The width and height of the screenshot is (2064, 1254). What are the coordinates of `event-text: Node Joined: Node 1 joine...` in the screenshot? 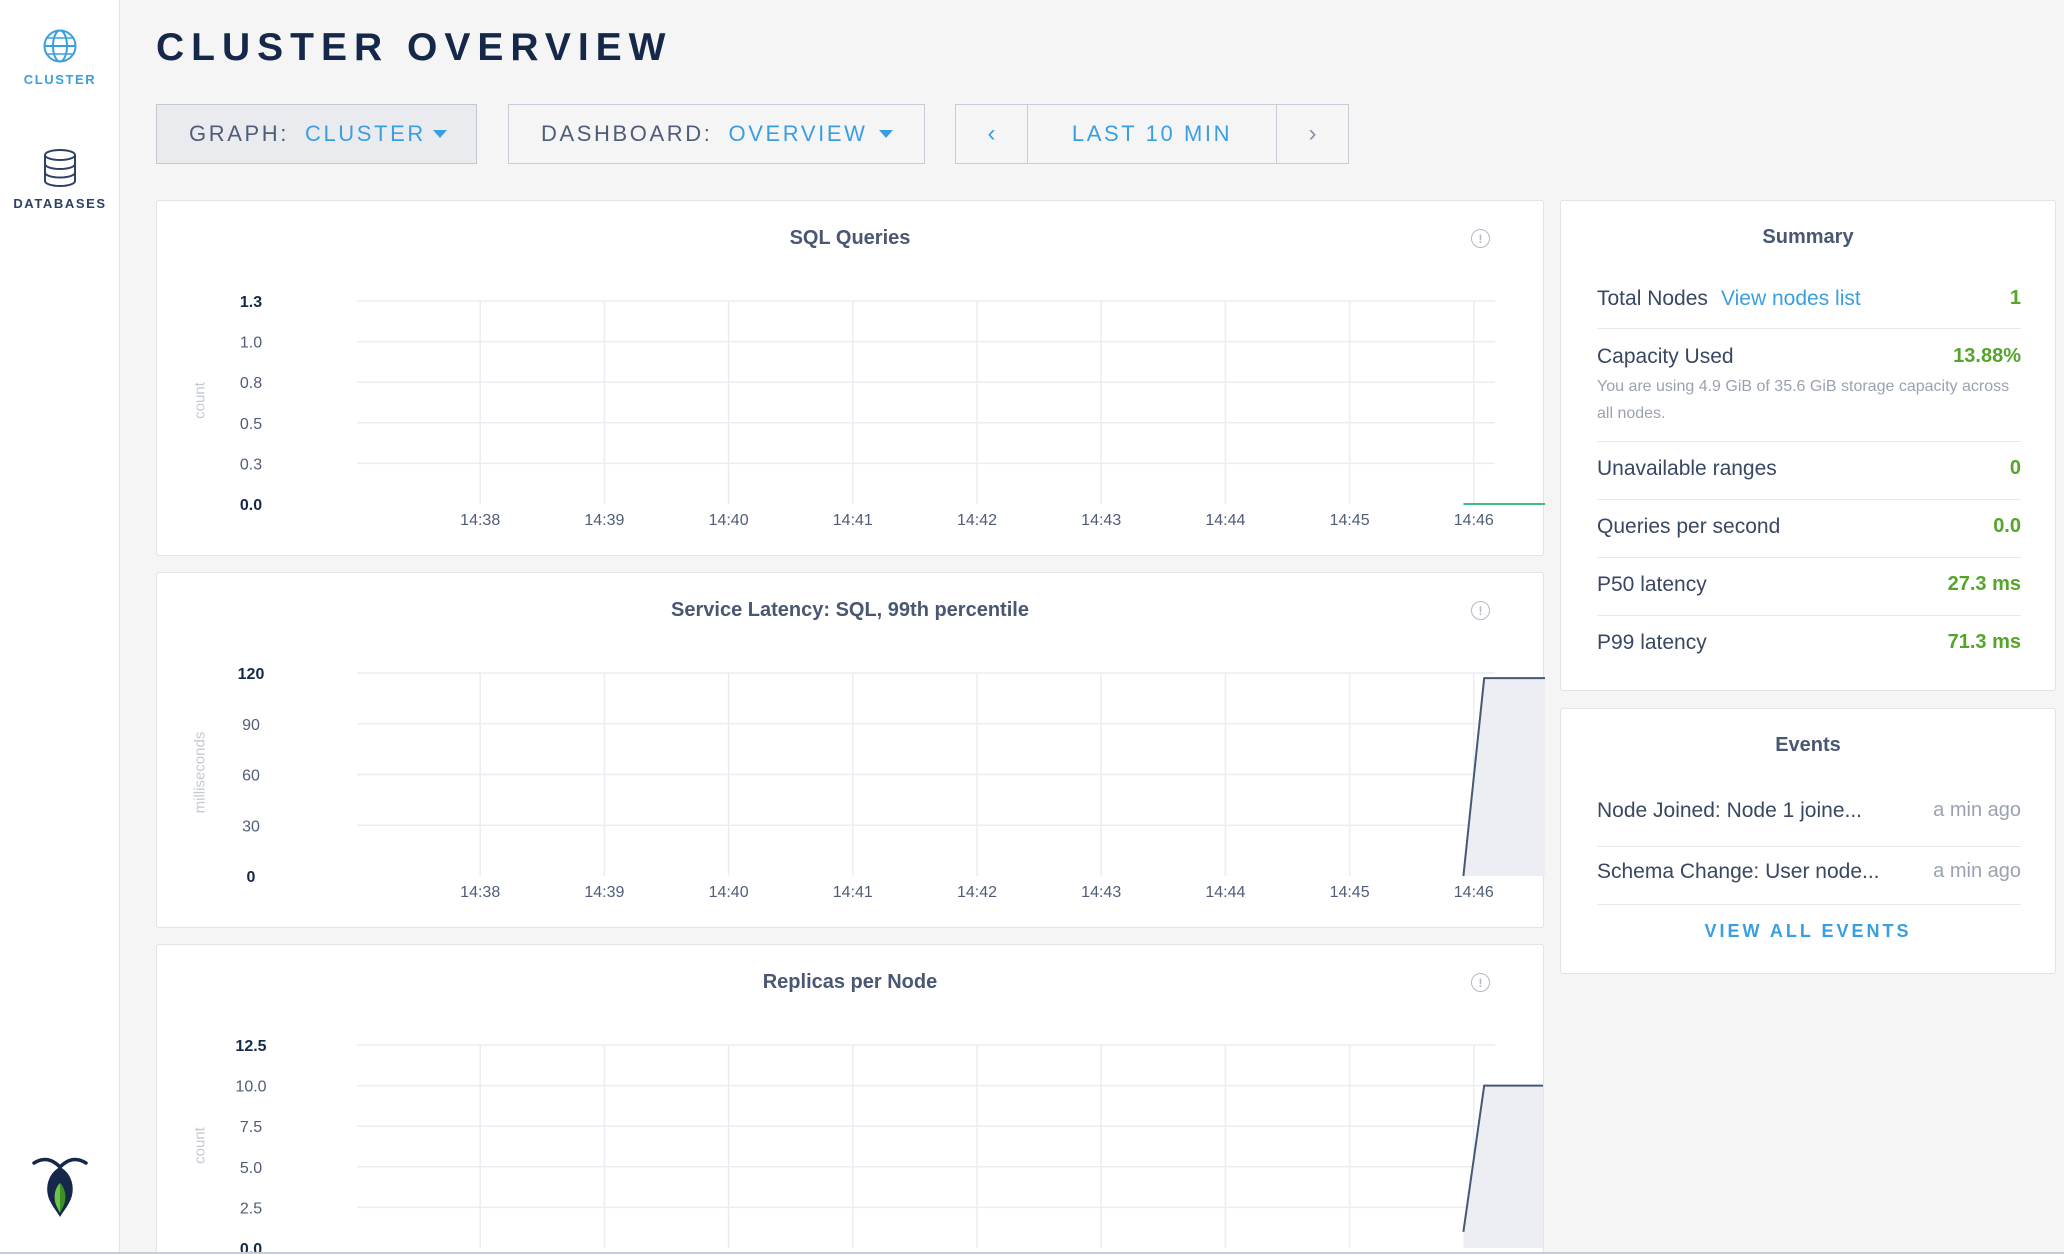 It's located at (1730, 810).